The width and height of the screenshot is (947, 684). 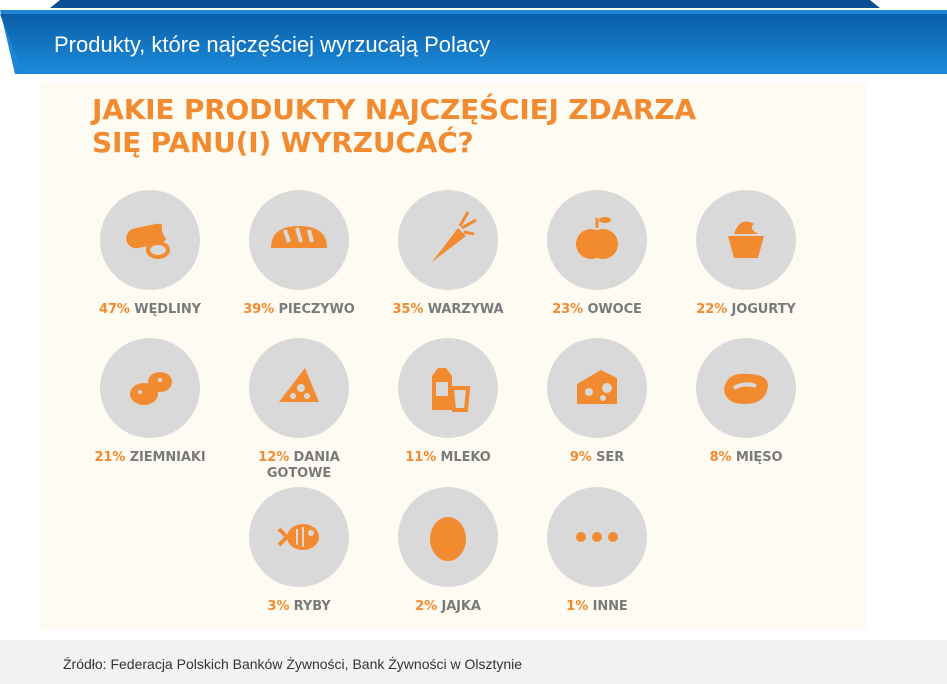 What do you see at coordinates (299, 388) in the screenshot?
I see `pizza-icon` at bounding box center [299, 388].